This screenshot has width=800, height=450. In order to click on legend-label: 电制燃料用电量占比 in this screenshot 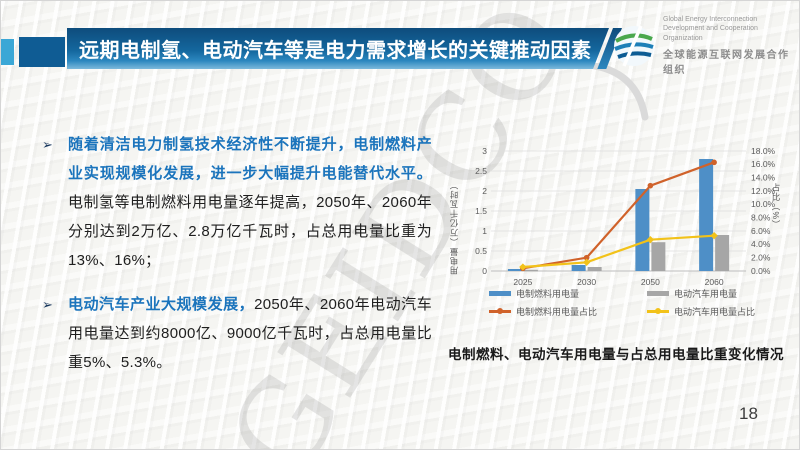, I will do `click(557, 312)`.